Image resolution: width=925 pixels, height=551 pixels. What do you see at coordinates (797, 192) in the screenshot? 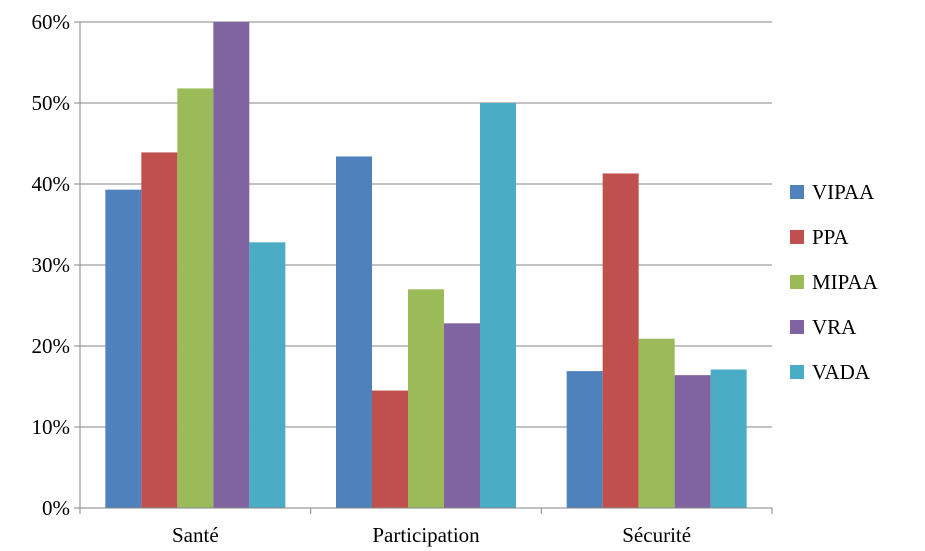
I see `legend-swatch-vipaa` at bounding box center [797, 192].